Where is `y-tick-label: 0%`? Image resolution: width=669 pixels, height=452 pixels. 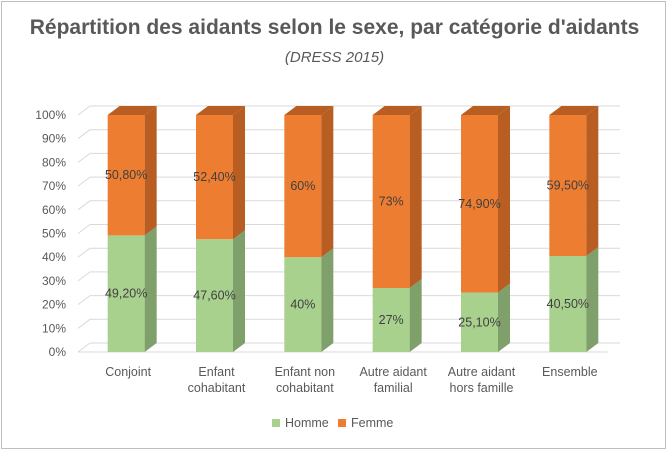
y-tick-label: 0% is located at coordinates (58, 352).